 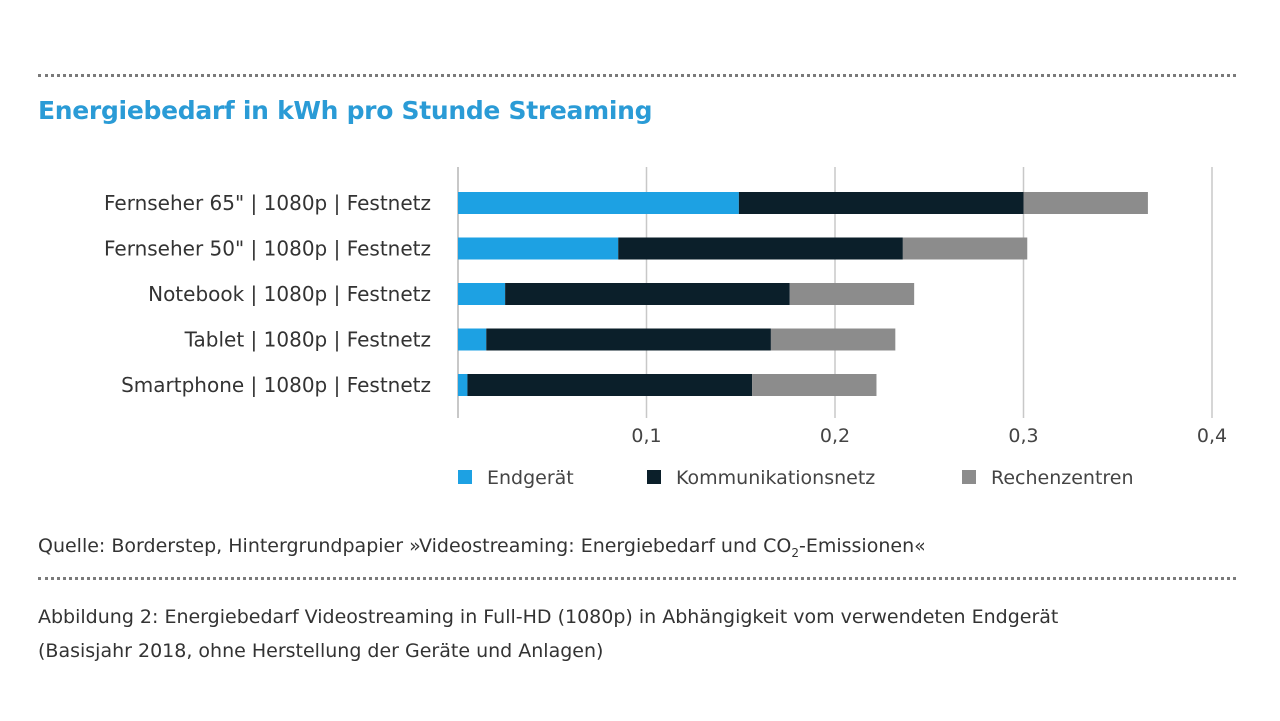 I want to click on category-label: Notebook | 1080p | Festnetz, so click(x=289, y=294).